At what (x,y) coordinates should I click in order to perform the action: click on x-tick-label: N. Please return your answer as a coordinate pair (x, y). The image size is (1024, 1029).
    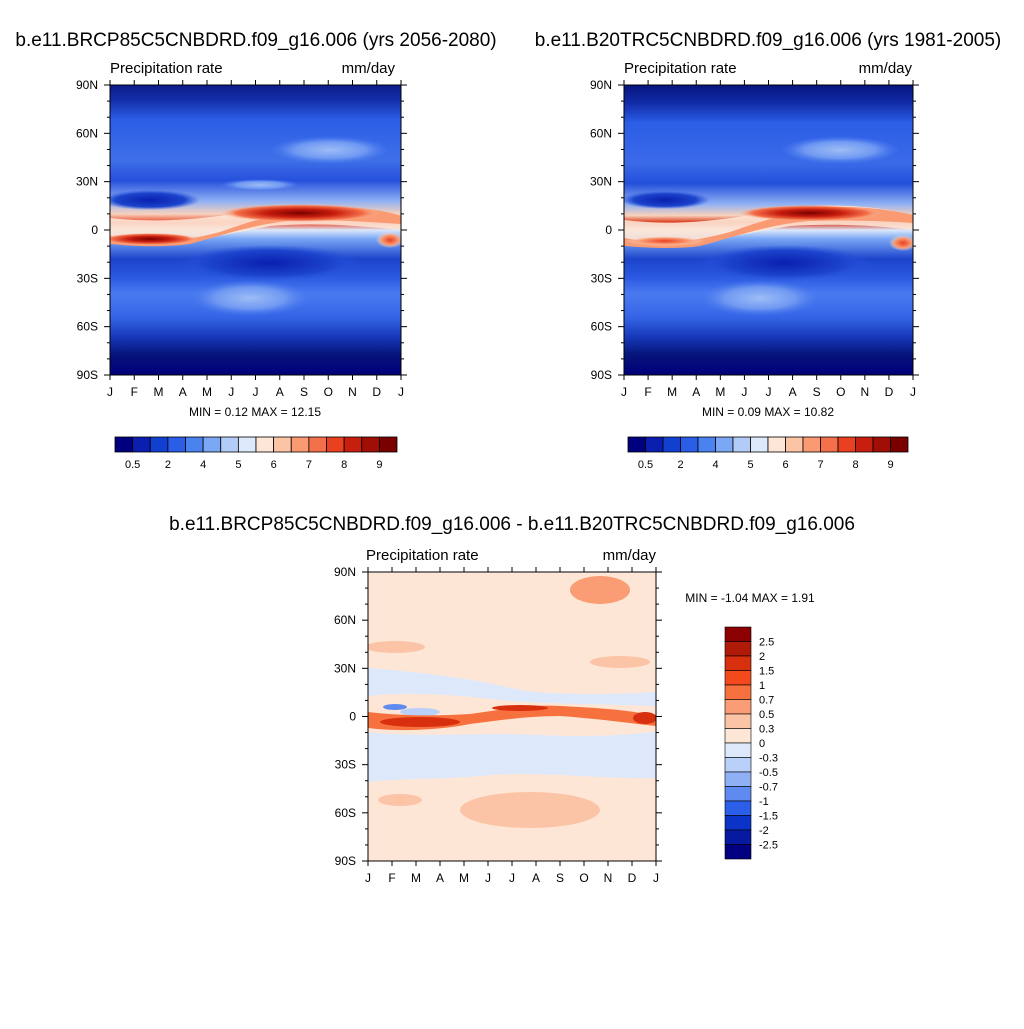
    Looking at the image, I should click on (608, 878).